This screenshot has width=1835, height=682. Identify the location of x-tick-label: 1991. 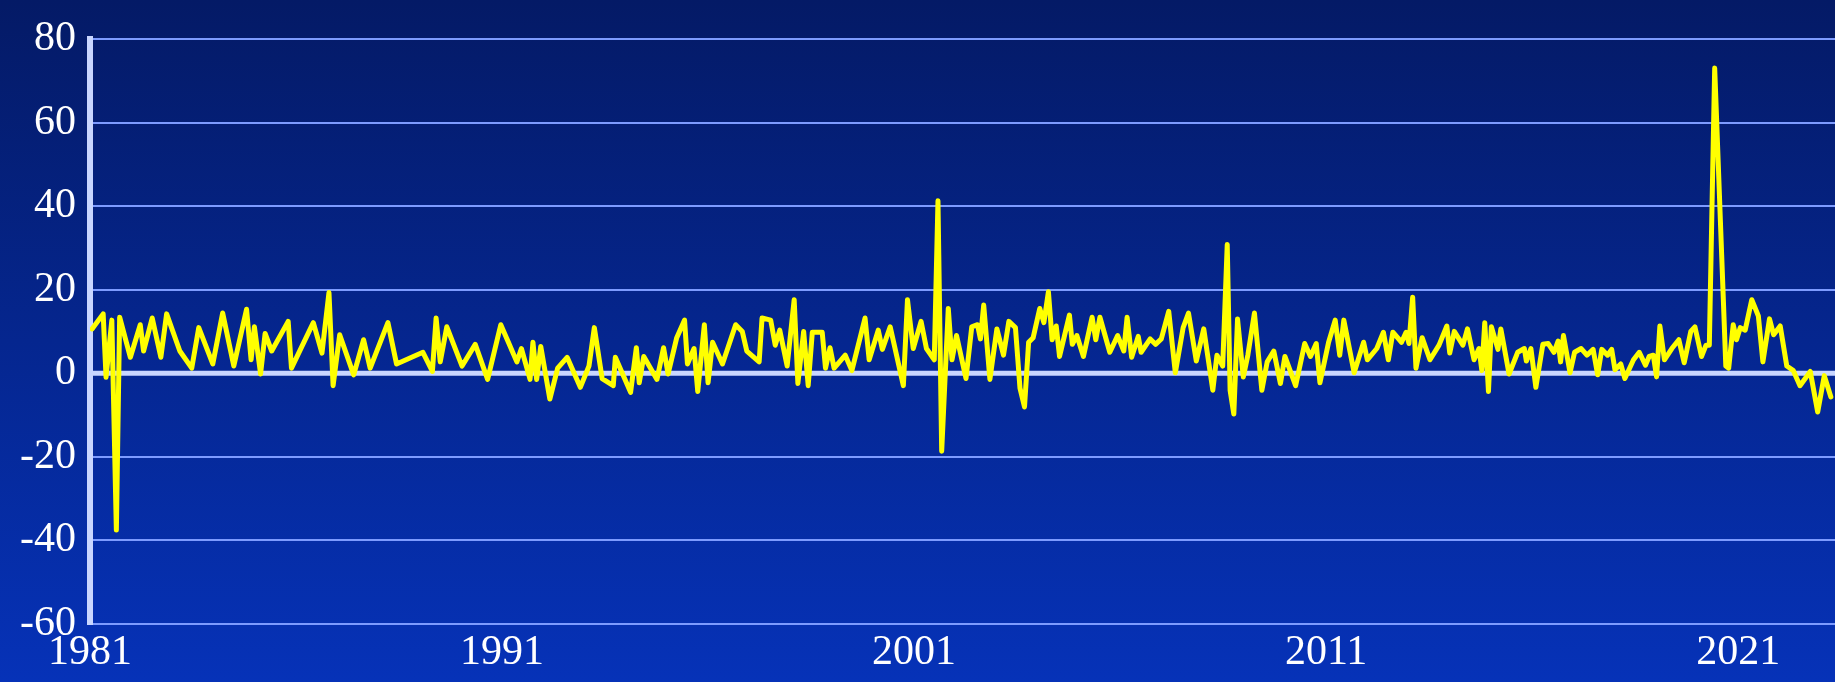
(502, 649).